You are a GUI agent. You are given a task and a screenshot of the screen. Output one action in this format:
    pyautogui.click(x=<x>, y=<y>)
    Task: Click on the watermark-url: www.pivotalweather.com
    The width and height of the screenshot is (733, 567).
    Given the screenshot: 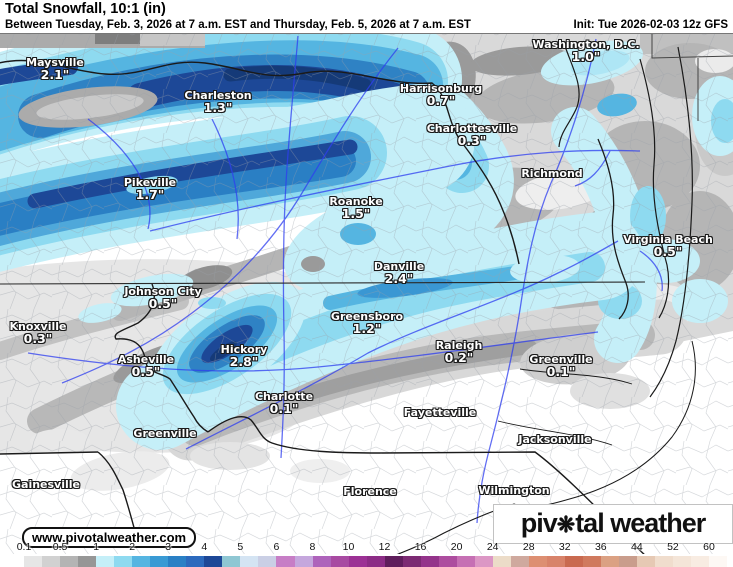 What is the action you would take?
    pyautogui.click(x=109, y=537)
    